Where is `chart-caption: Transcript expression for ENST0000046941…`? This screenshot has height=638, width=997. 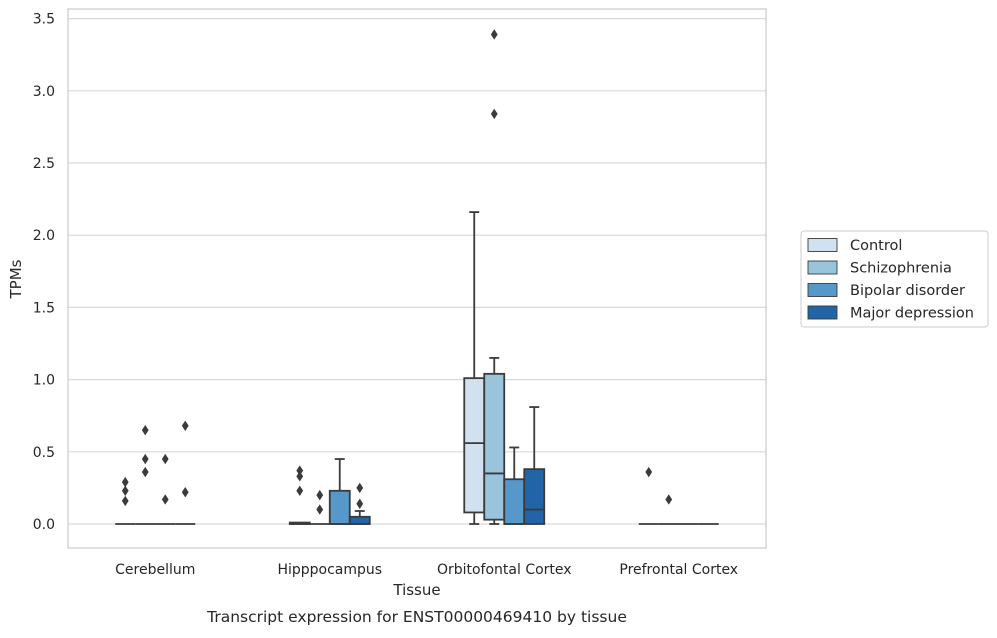 chart-caption: Transcript expression for ENST0000046941… is located at coordinates (416, 617).